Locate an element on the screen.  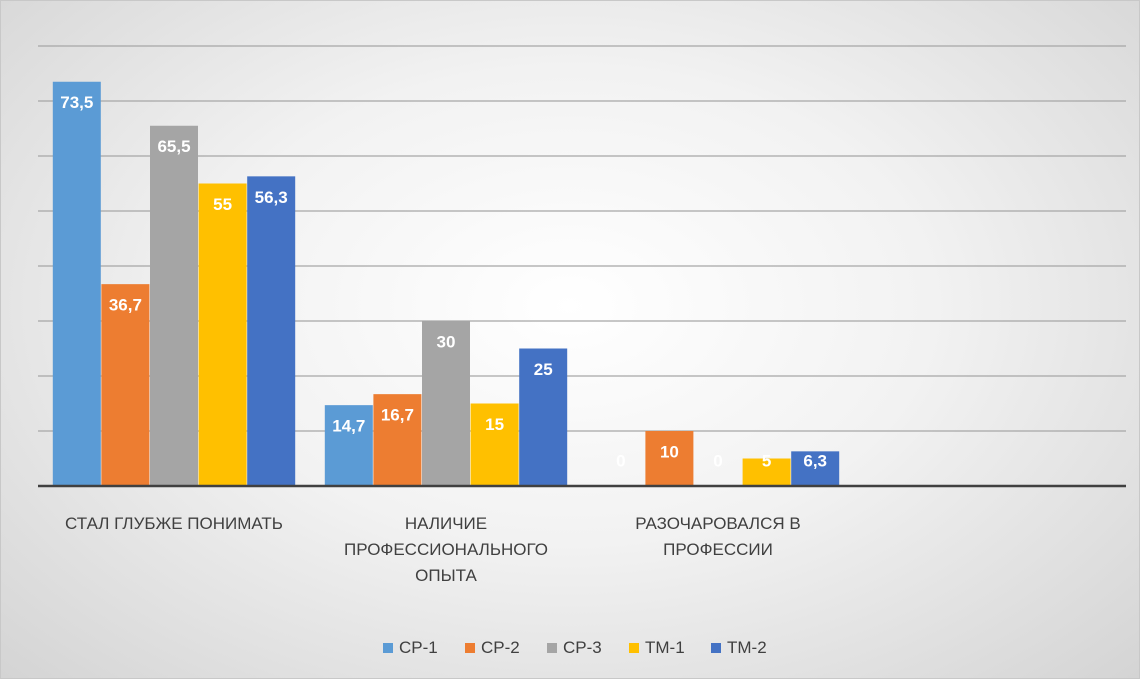
data-label: 25 is located at coordinates (543, 369).